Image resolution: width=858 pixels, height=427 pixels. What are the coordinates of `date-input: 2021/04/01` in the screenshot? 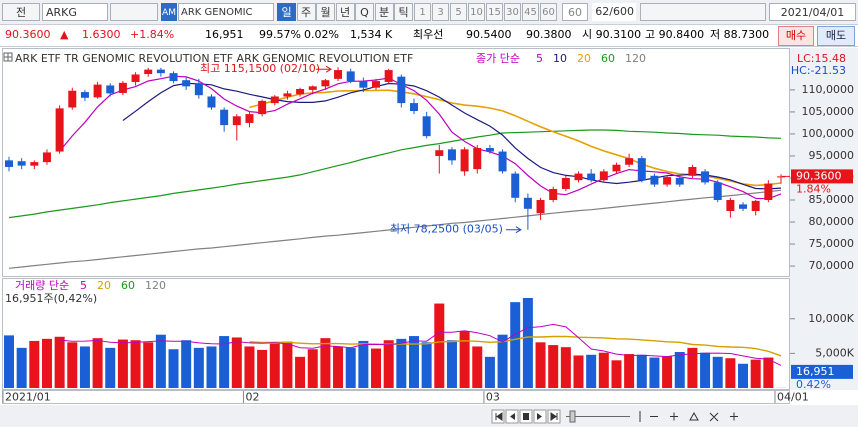 It's located at (812, 12).